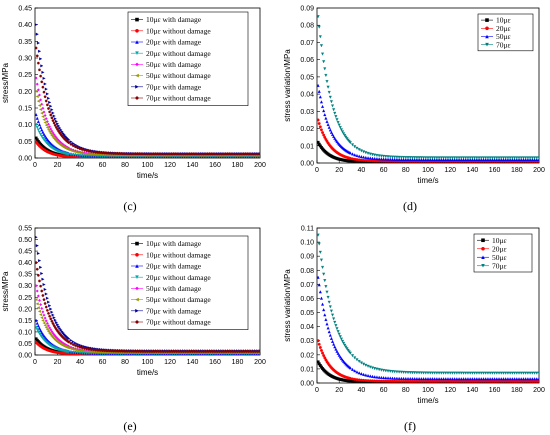  What do you see at coordinates (307, 95) in the screenshot?
I see `y-tick-label: 0.04` at bounding box center [307, 95].